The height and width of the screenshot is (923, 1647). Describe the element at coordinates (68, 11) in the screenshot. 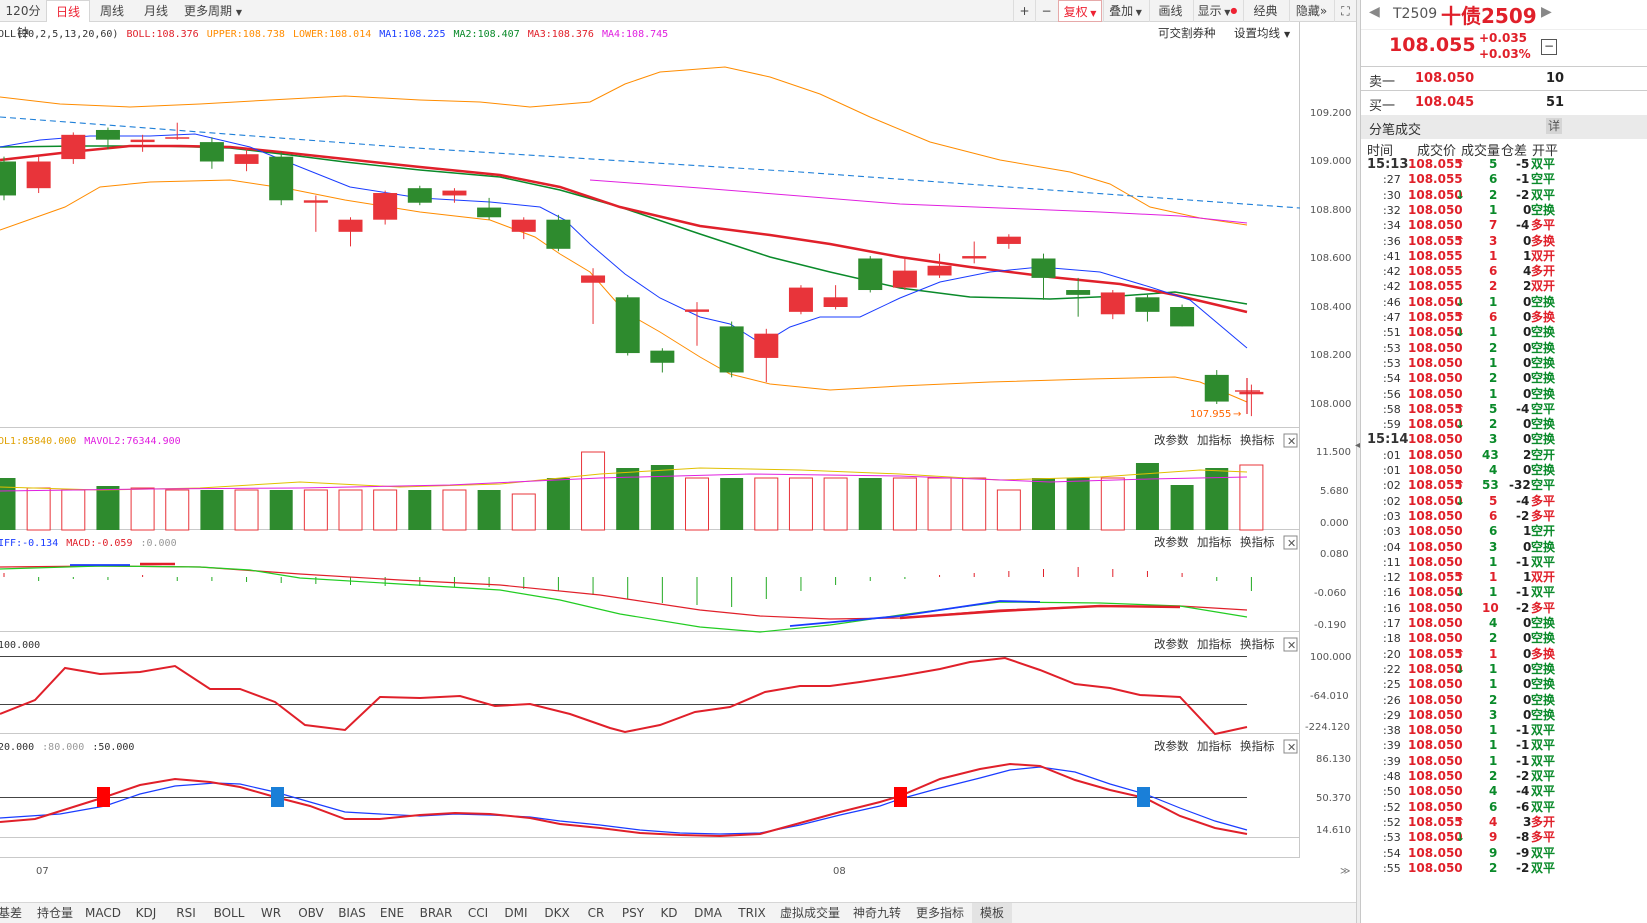

I see `period-tab-daily: 日线` at that location.